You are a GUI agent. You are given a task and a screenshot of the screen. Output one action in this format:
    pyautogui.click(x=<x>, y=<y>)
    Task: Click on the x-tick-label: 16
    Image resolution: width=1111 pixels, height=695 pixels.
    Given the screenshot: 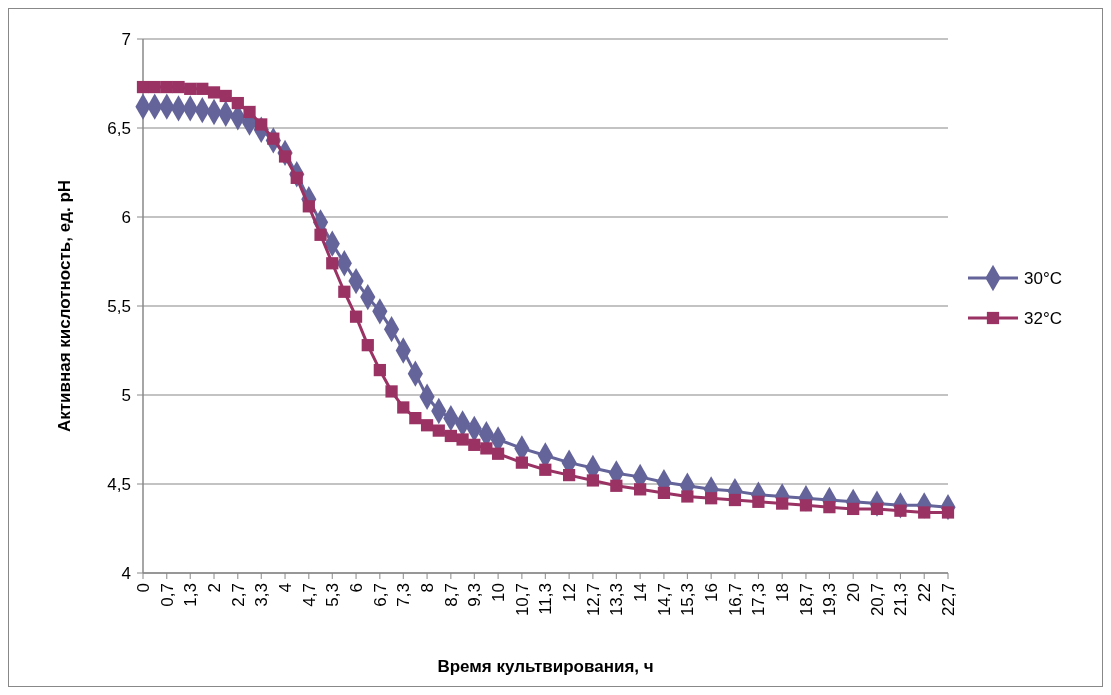 What is the action you would take?
    pyautogui.click(x=712, y=592)
    